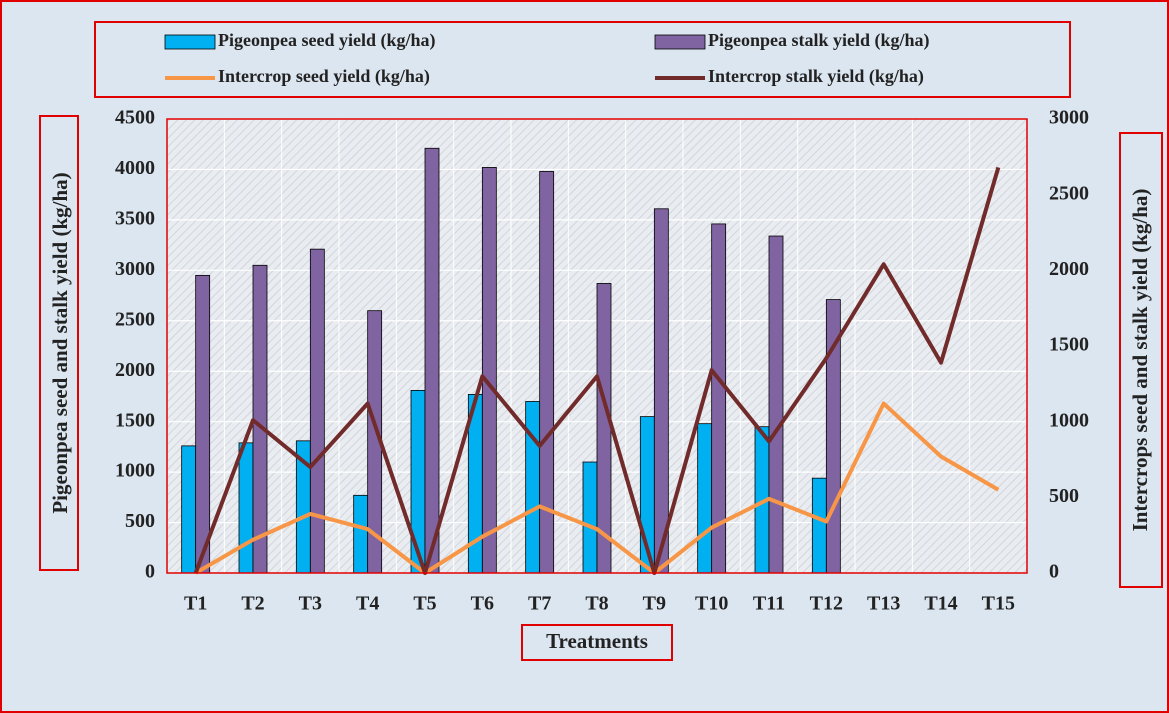  I want to click on y-axis-title: Pigeonpea seed and stalk yield (kg/ha), so click(60, 342).